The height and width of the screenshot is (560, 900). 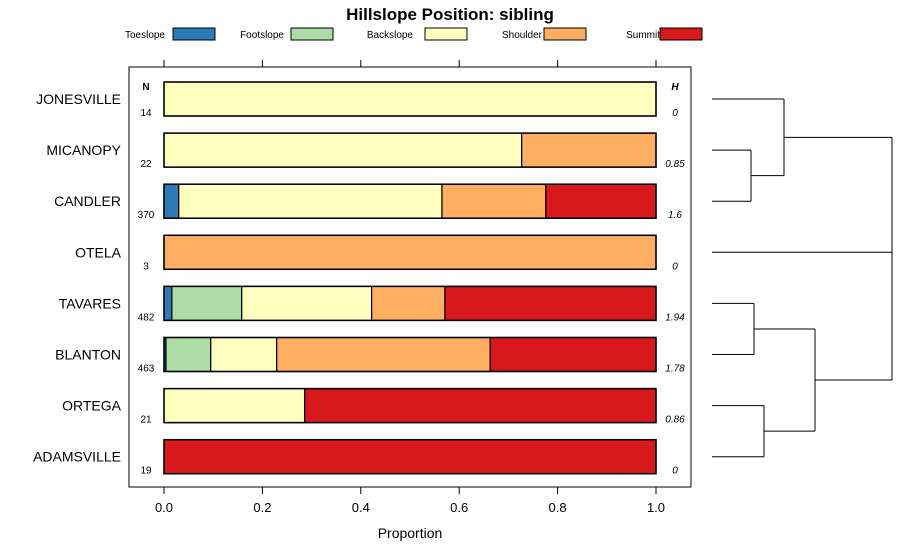 What do you see at coordinates (675, 420) in the screenshot?
I see `h-value-ortega: 0.86` at bounding box center [675, 420].